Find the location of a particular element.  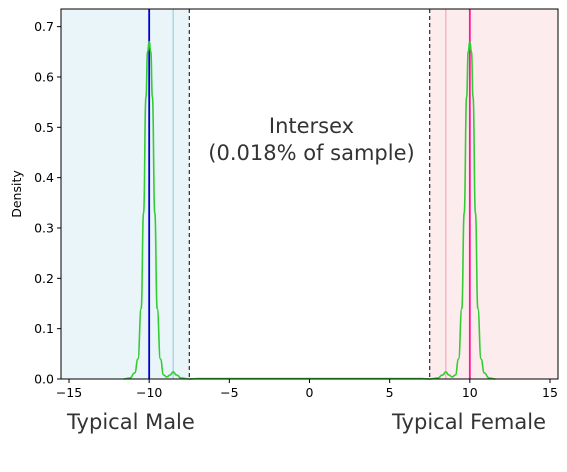

bottom-label-typical-male: Typical Male is located at coordinates (131, 422).